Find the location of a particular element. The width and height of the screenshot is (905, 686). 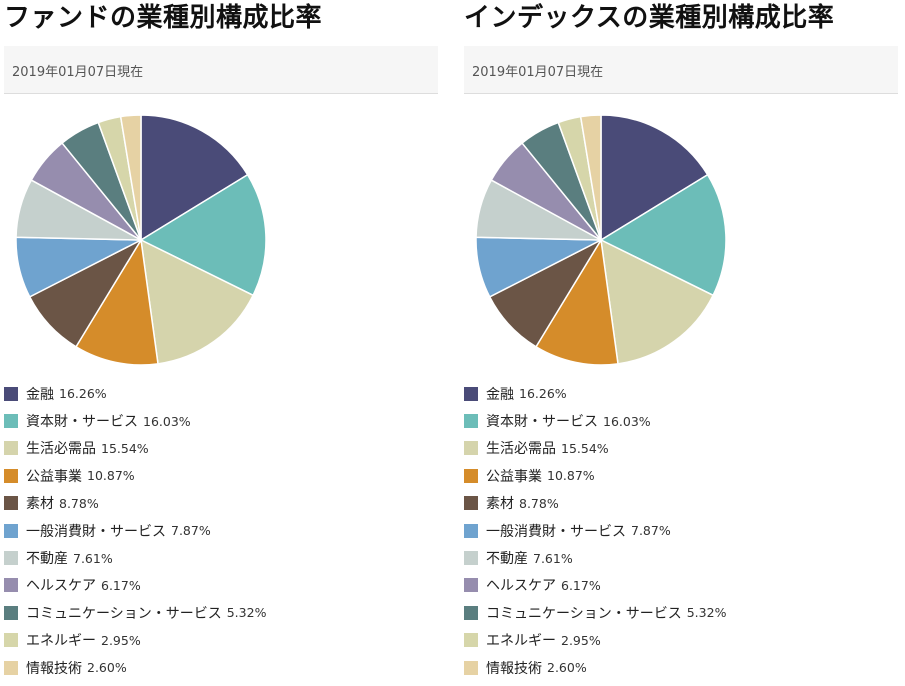

legend-value: 10.87% is located at coordinates (571, 476).